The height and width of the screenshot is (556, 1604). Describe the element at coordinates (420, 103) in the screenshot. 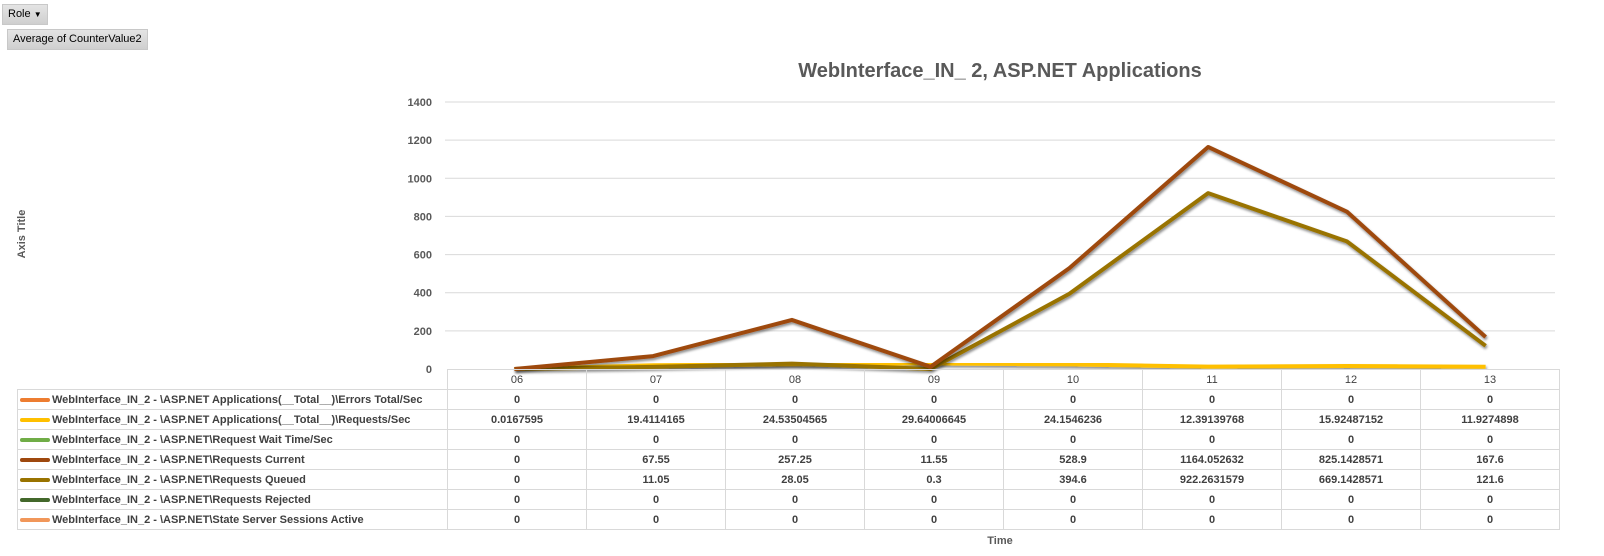

I see `y-tick-label: 1400` at that location.